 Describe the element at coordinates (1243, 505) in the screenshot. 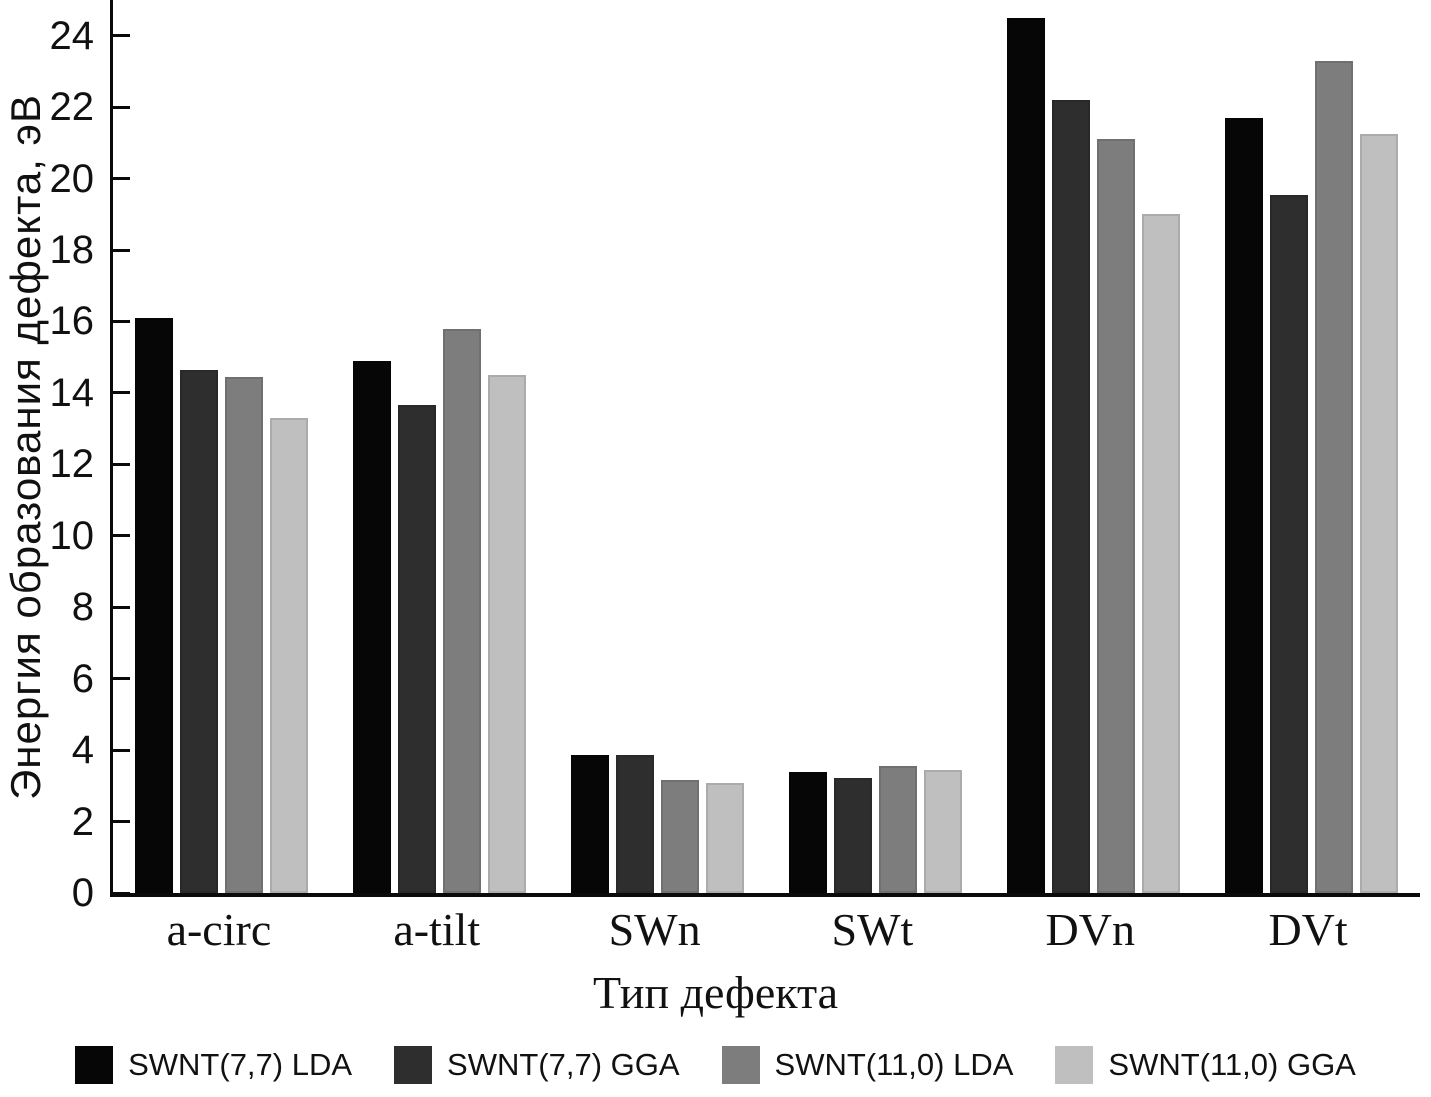

I see `bar-DVt-swnt-7-7-lda` at that location.